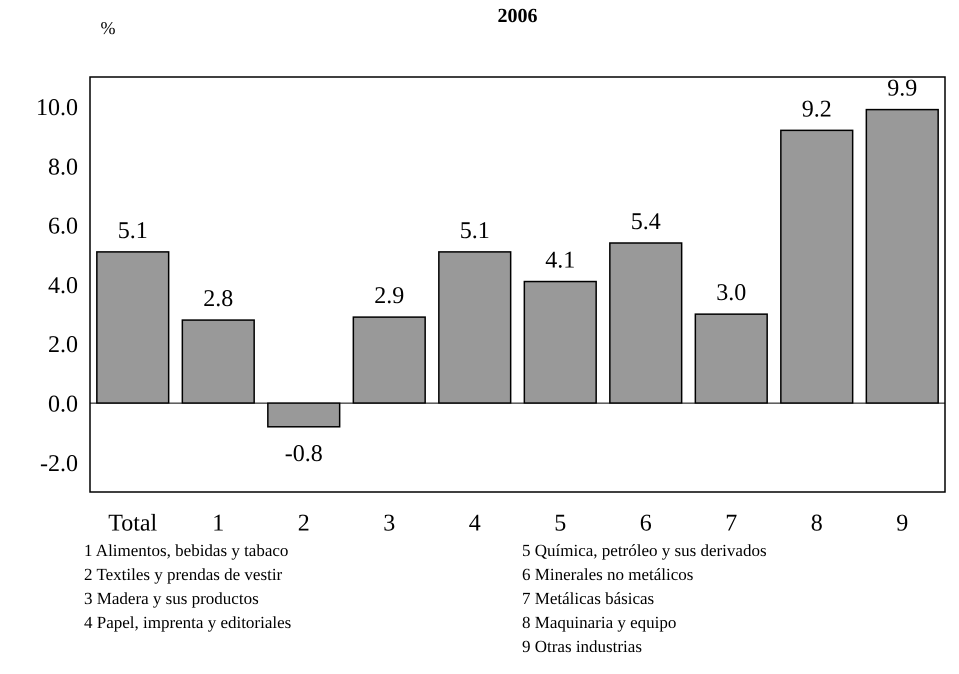 This screenshot has height=674, width=959. Describe the element at coordinates (218, 523) in the screenshot. I see `x-tick-label: 1` at that location.